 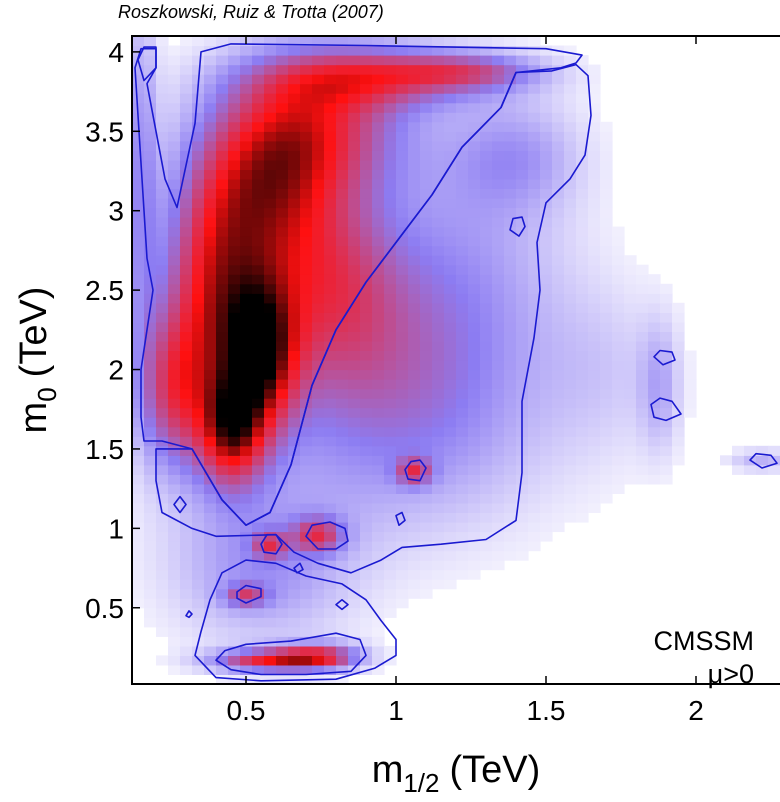 What do you see at coordinates (327, 535) in the screenshot?
I see `contour-line` at bounding box center [327, 535].